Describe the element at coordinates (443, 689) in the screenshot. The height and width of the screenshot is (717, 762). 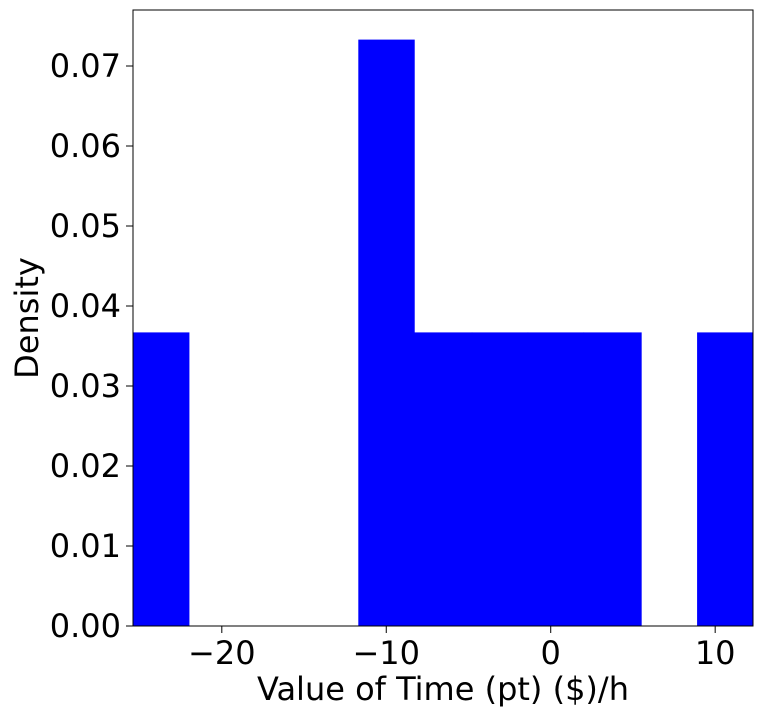
I see `x-axis-label: Value of Time (pt) ($)/h` at that location.